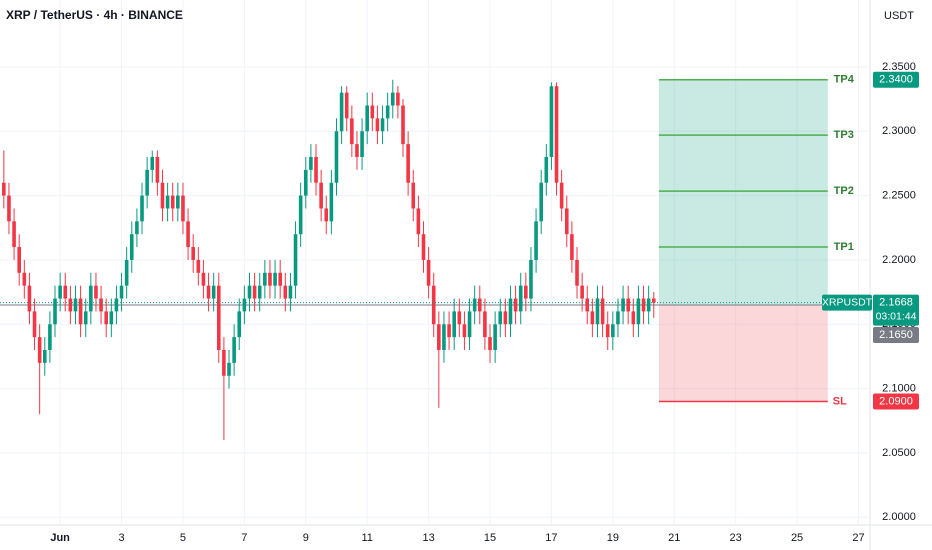  Describe the element at coordinates (121, 538) in the screenshot. I see `x-tick-label: 3` at that location.